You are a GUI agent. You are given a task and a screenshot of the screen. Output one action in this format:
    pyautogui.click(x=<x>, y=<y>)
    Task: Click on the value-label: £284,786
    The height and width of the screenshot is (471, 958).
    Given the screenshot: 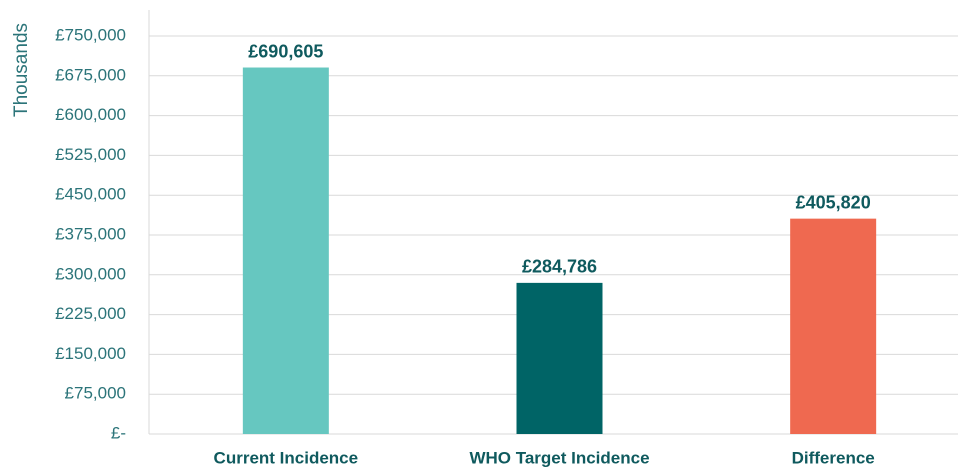 What is the action you would take?
    pyautogui.click(x=559, y=267)
    